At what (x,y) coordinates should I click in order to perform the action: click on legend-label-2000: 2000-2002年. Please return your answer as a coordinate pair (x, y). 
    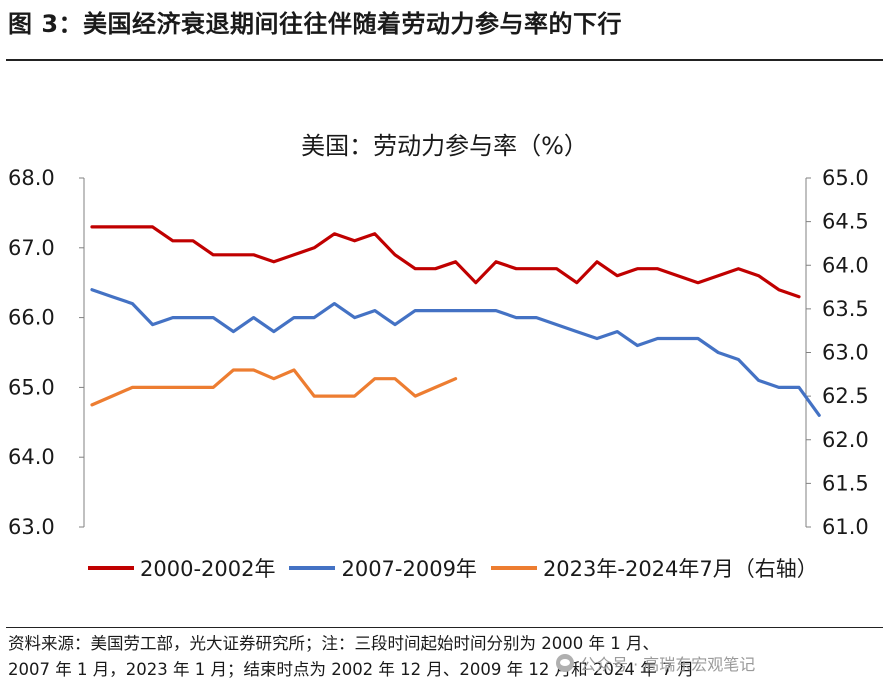
    Looking at the image, I should click on (208, 569).